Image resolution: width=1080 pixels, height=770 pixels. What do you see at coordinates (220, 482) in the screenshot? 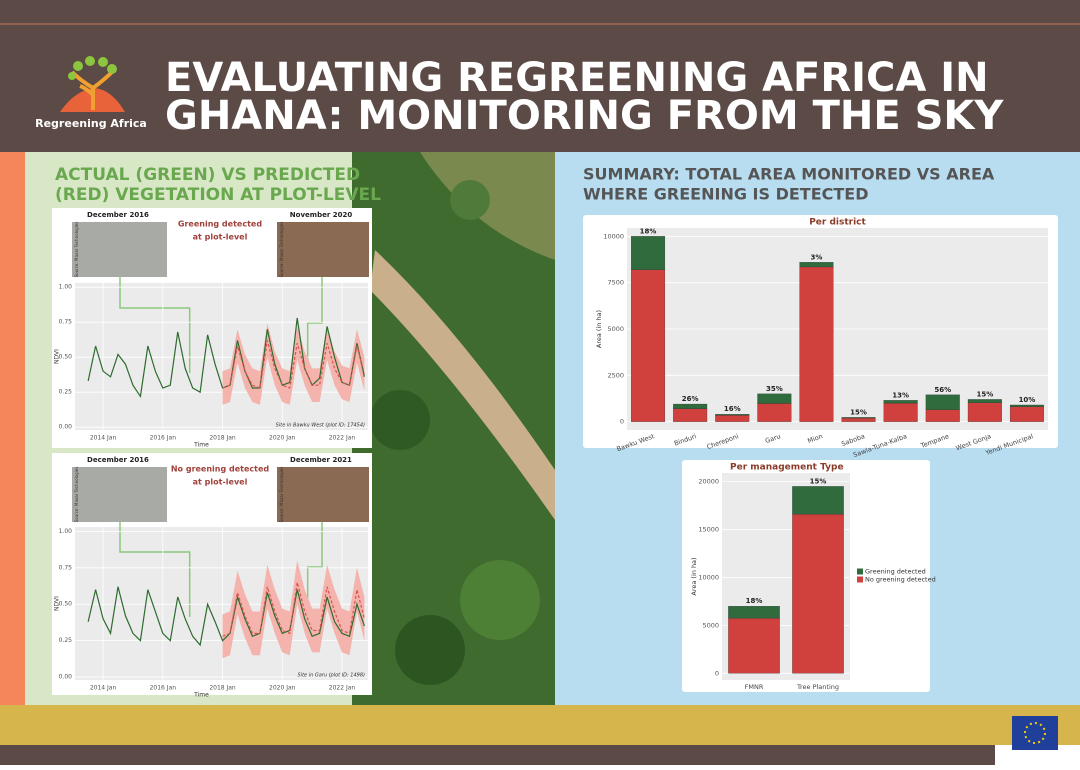
I see `annotation: at plot-level` at bounding box center [220, 482].